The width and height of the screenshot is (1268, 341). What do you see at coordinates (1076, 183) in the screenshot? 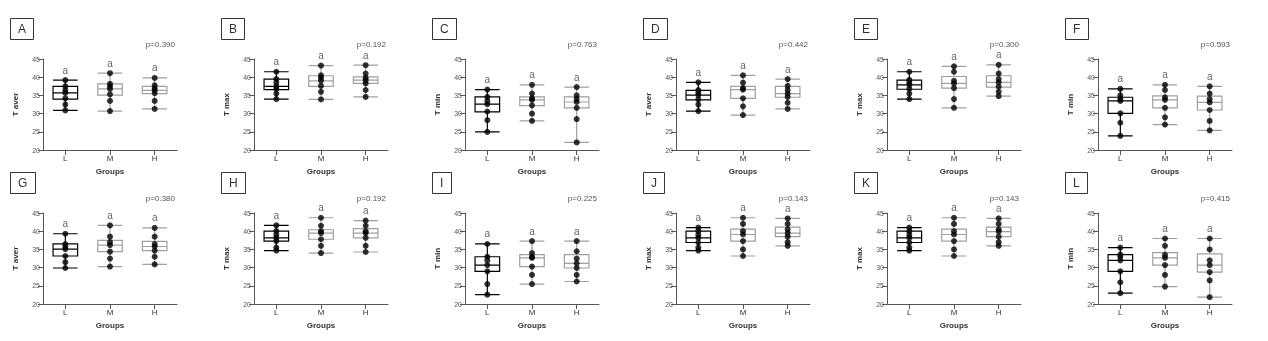
I see `chart-title: L` at bounding box center [1076, 183].